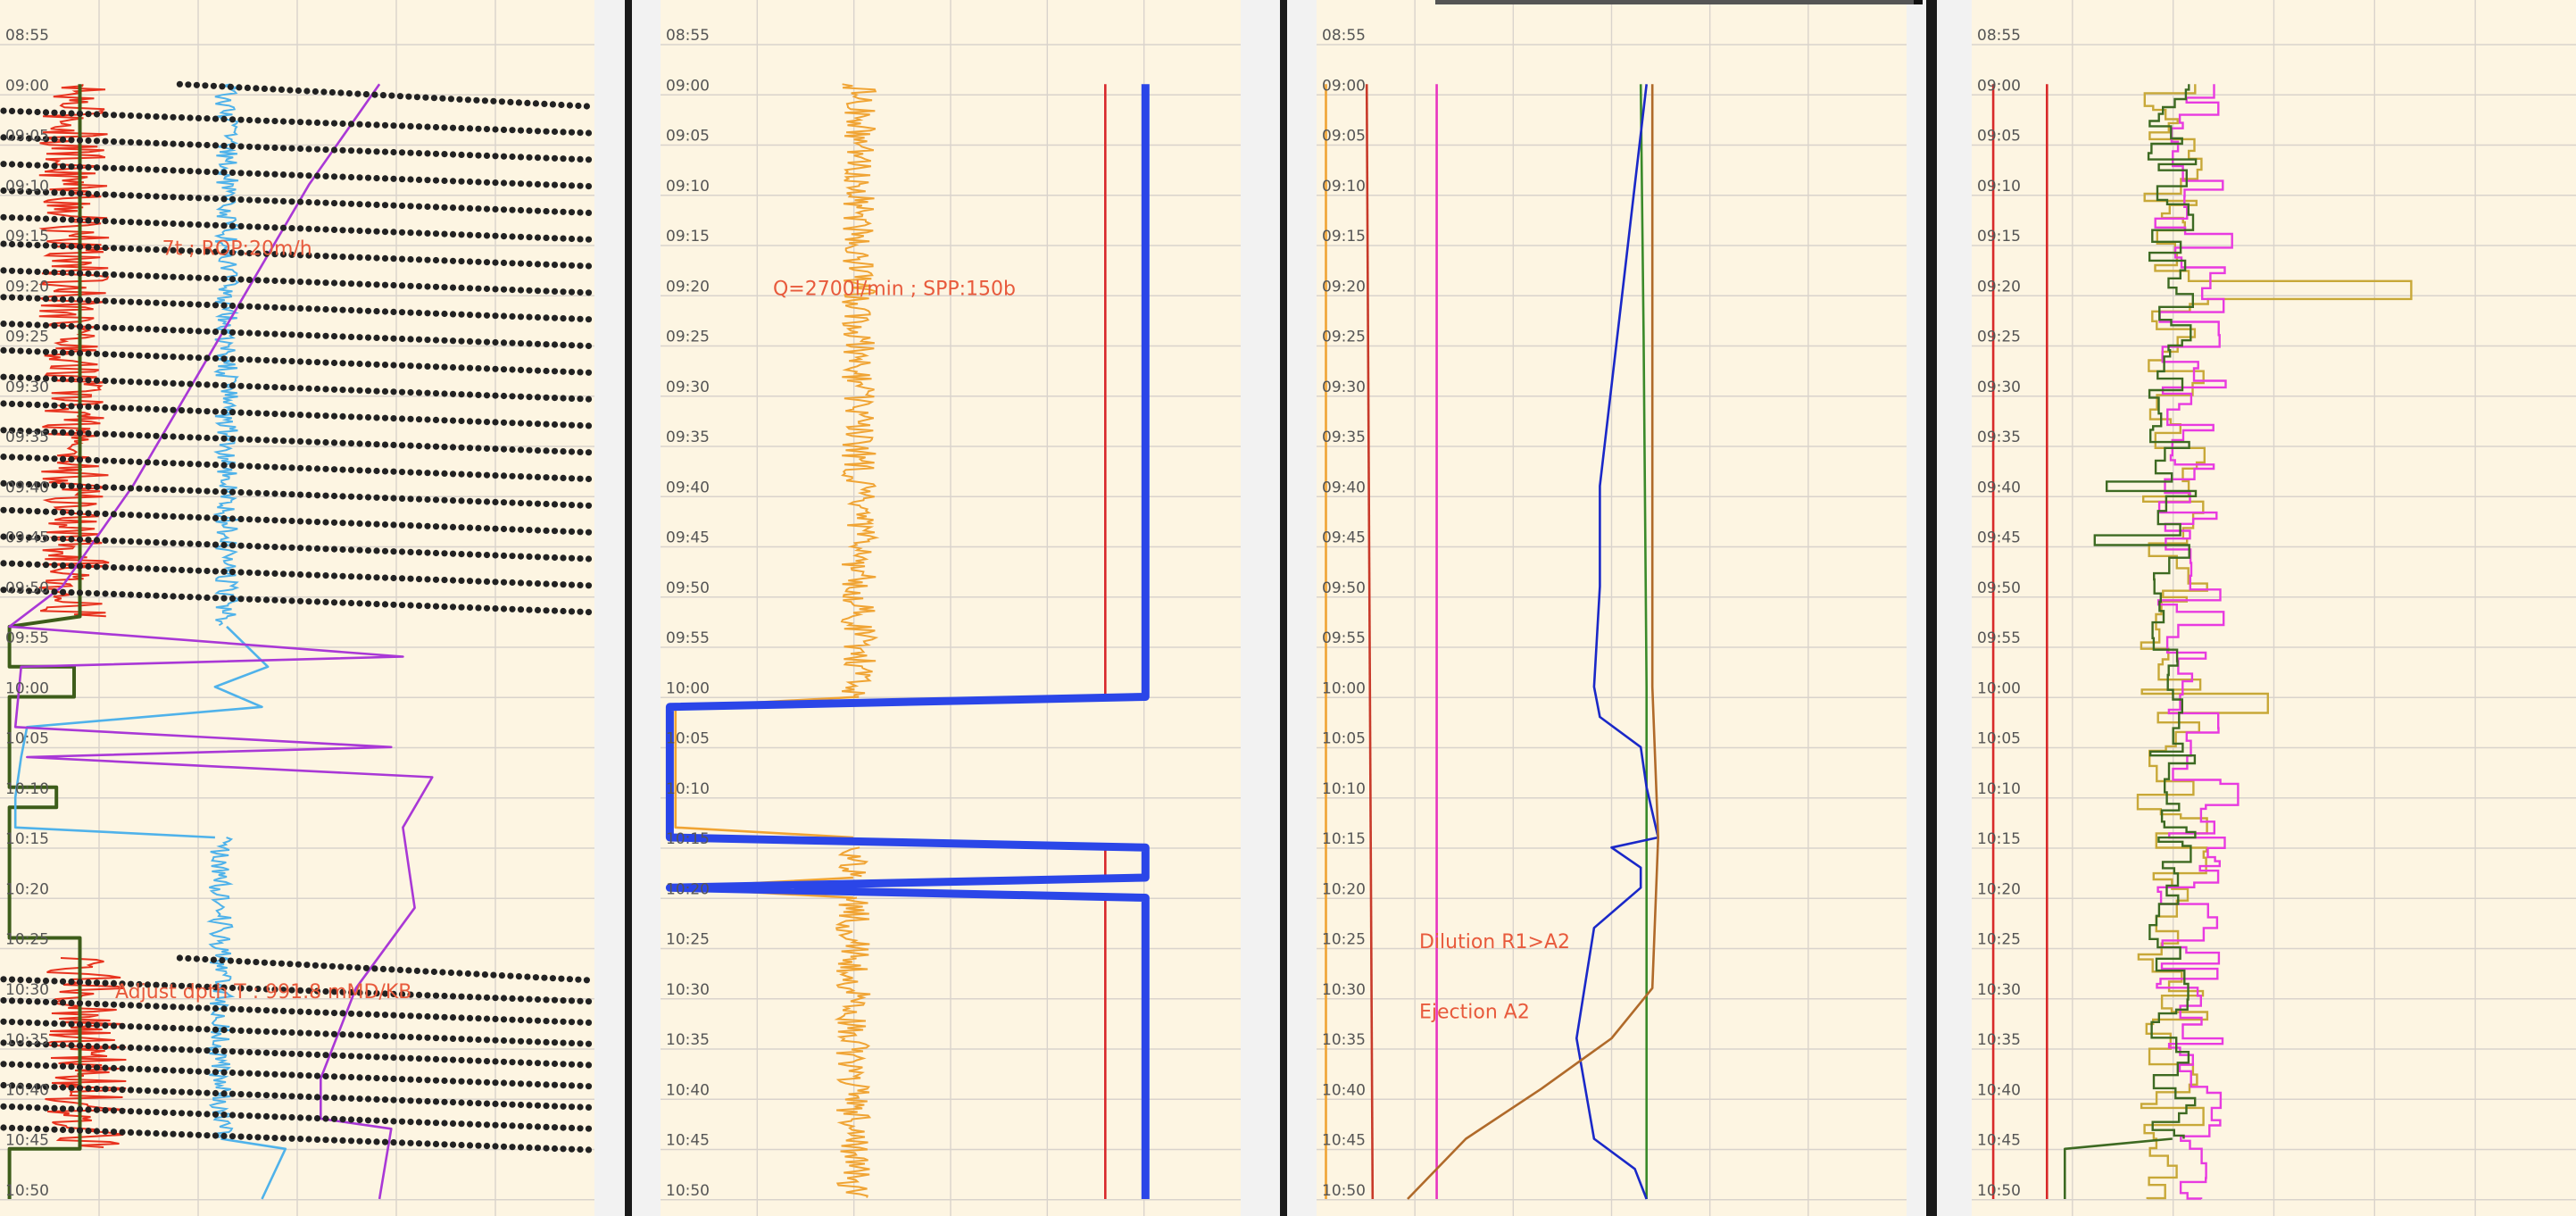  What do you see at coordinates (1999, 1141) in the screenshot?
I see `time-tick-label: 10:45` at bounding box center [1999, 1141].